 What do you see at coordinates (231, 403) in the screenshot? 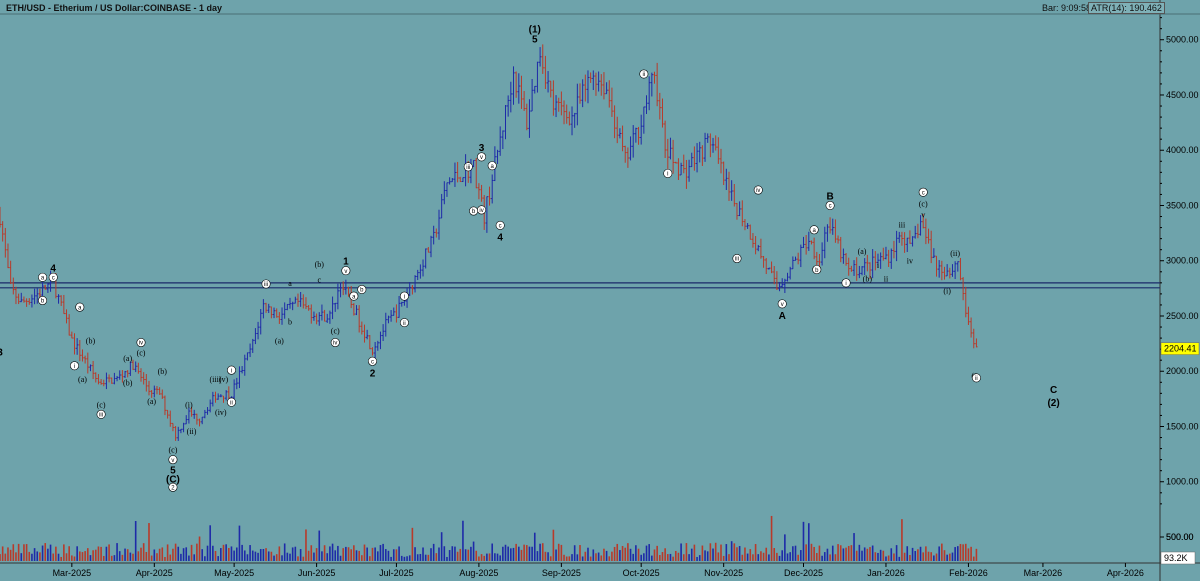
I see `wave-label: ii` at bounding box center [231, 403].